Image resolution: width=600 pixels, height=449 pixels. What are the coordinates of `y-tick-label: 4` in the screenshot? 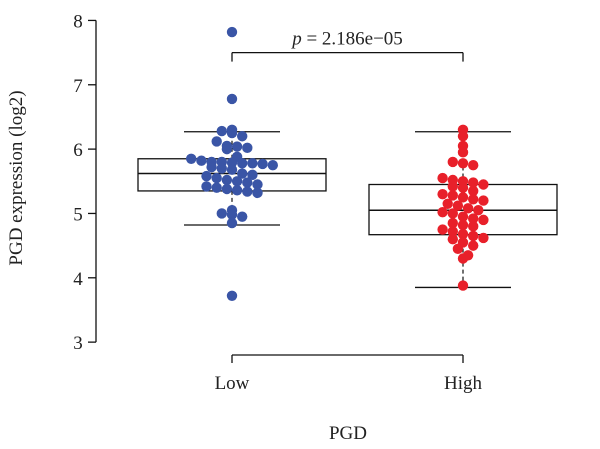 It's located at (78, 279).